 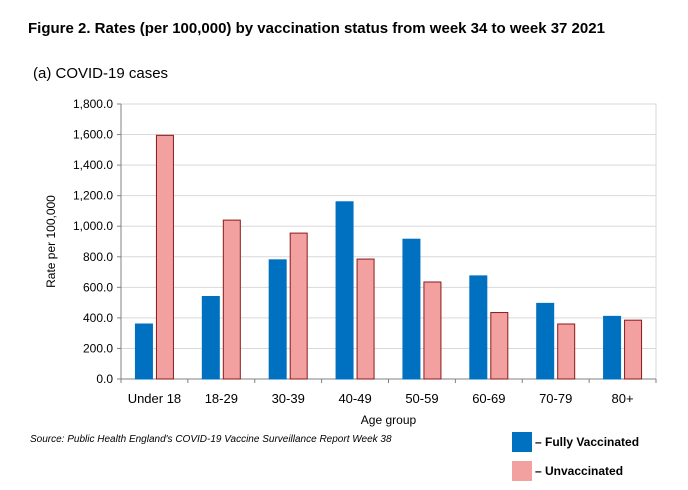 What do you see at coordinates (93, 196) in the screenshot?
I see `y-tick-label: 1,200.0` at bounding box center [93, 196].